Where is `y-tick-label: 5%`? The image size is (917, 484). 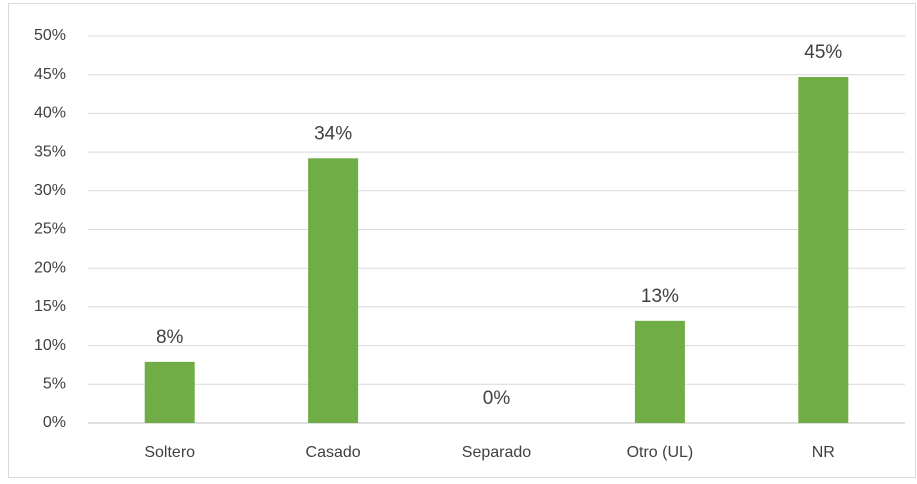 y-tick-label: 5% is located at coordinates (54, 384).